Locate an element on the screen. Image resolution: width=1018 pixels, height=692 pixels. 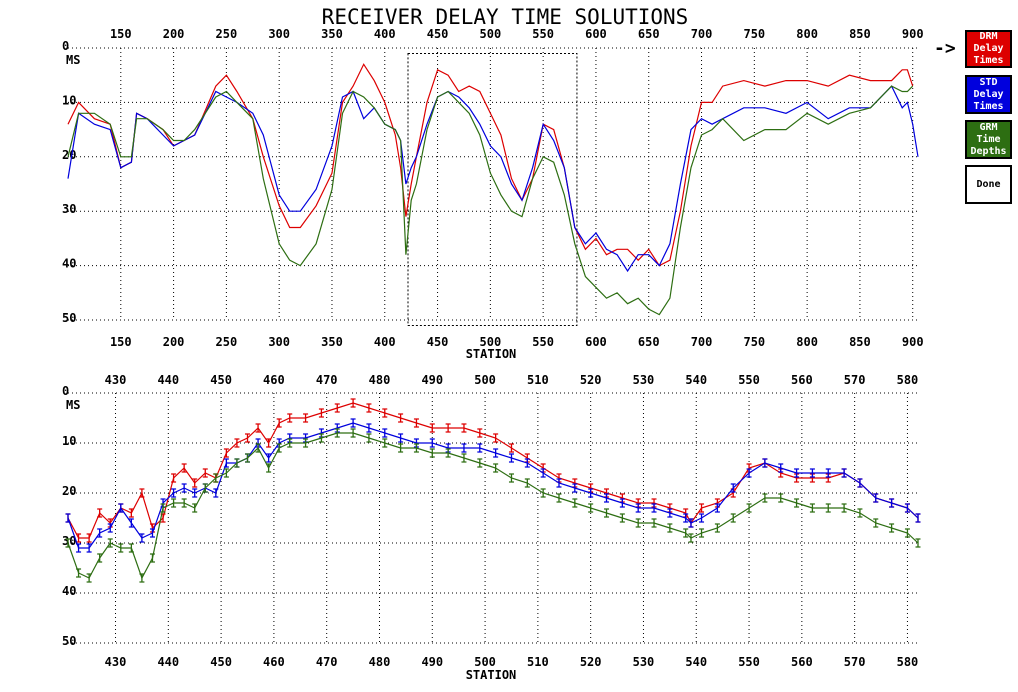
x-tick-label-top: 900 is located at coordinates (913, 34).